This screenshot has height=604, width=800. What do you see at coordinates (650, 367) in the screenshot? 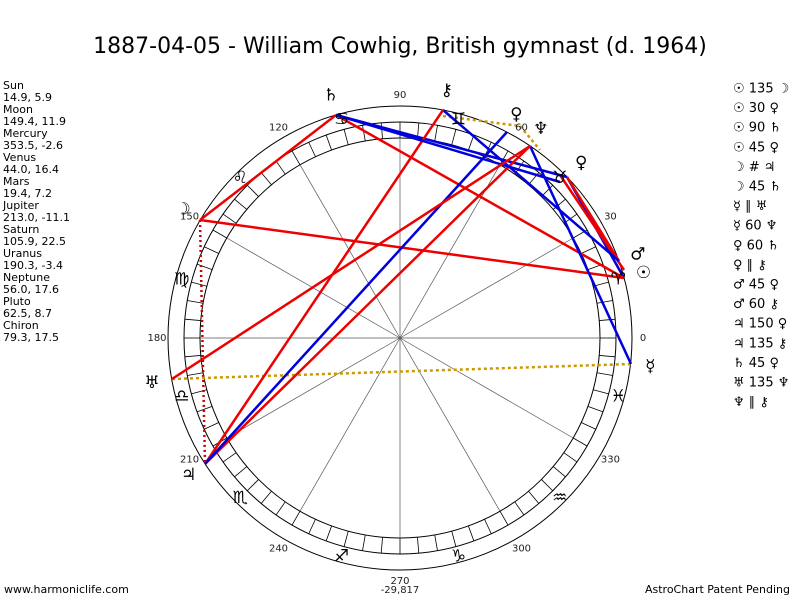
I see `planet-glyph: ☿` at bounding box center [650, 367].